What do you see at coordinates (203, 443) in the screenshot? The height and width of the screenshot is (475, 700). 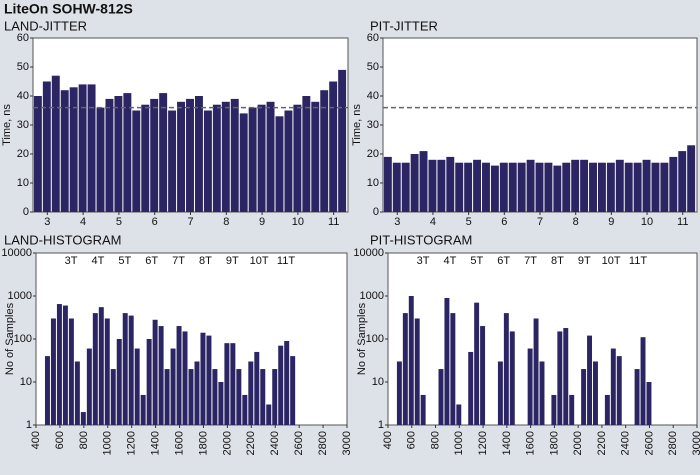 I see `x-tick-label: 1800` at bounding box center [203, 443].